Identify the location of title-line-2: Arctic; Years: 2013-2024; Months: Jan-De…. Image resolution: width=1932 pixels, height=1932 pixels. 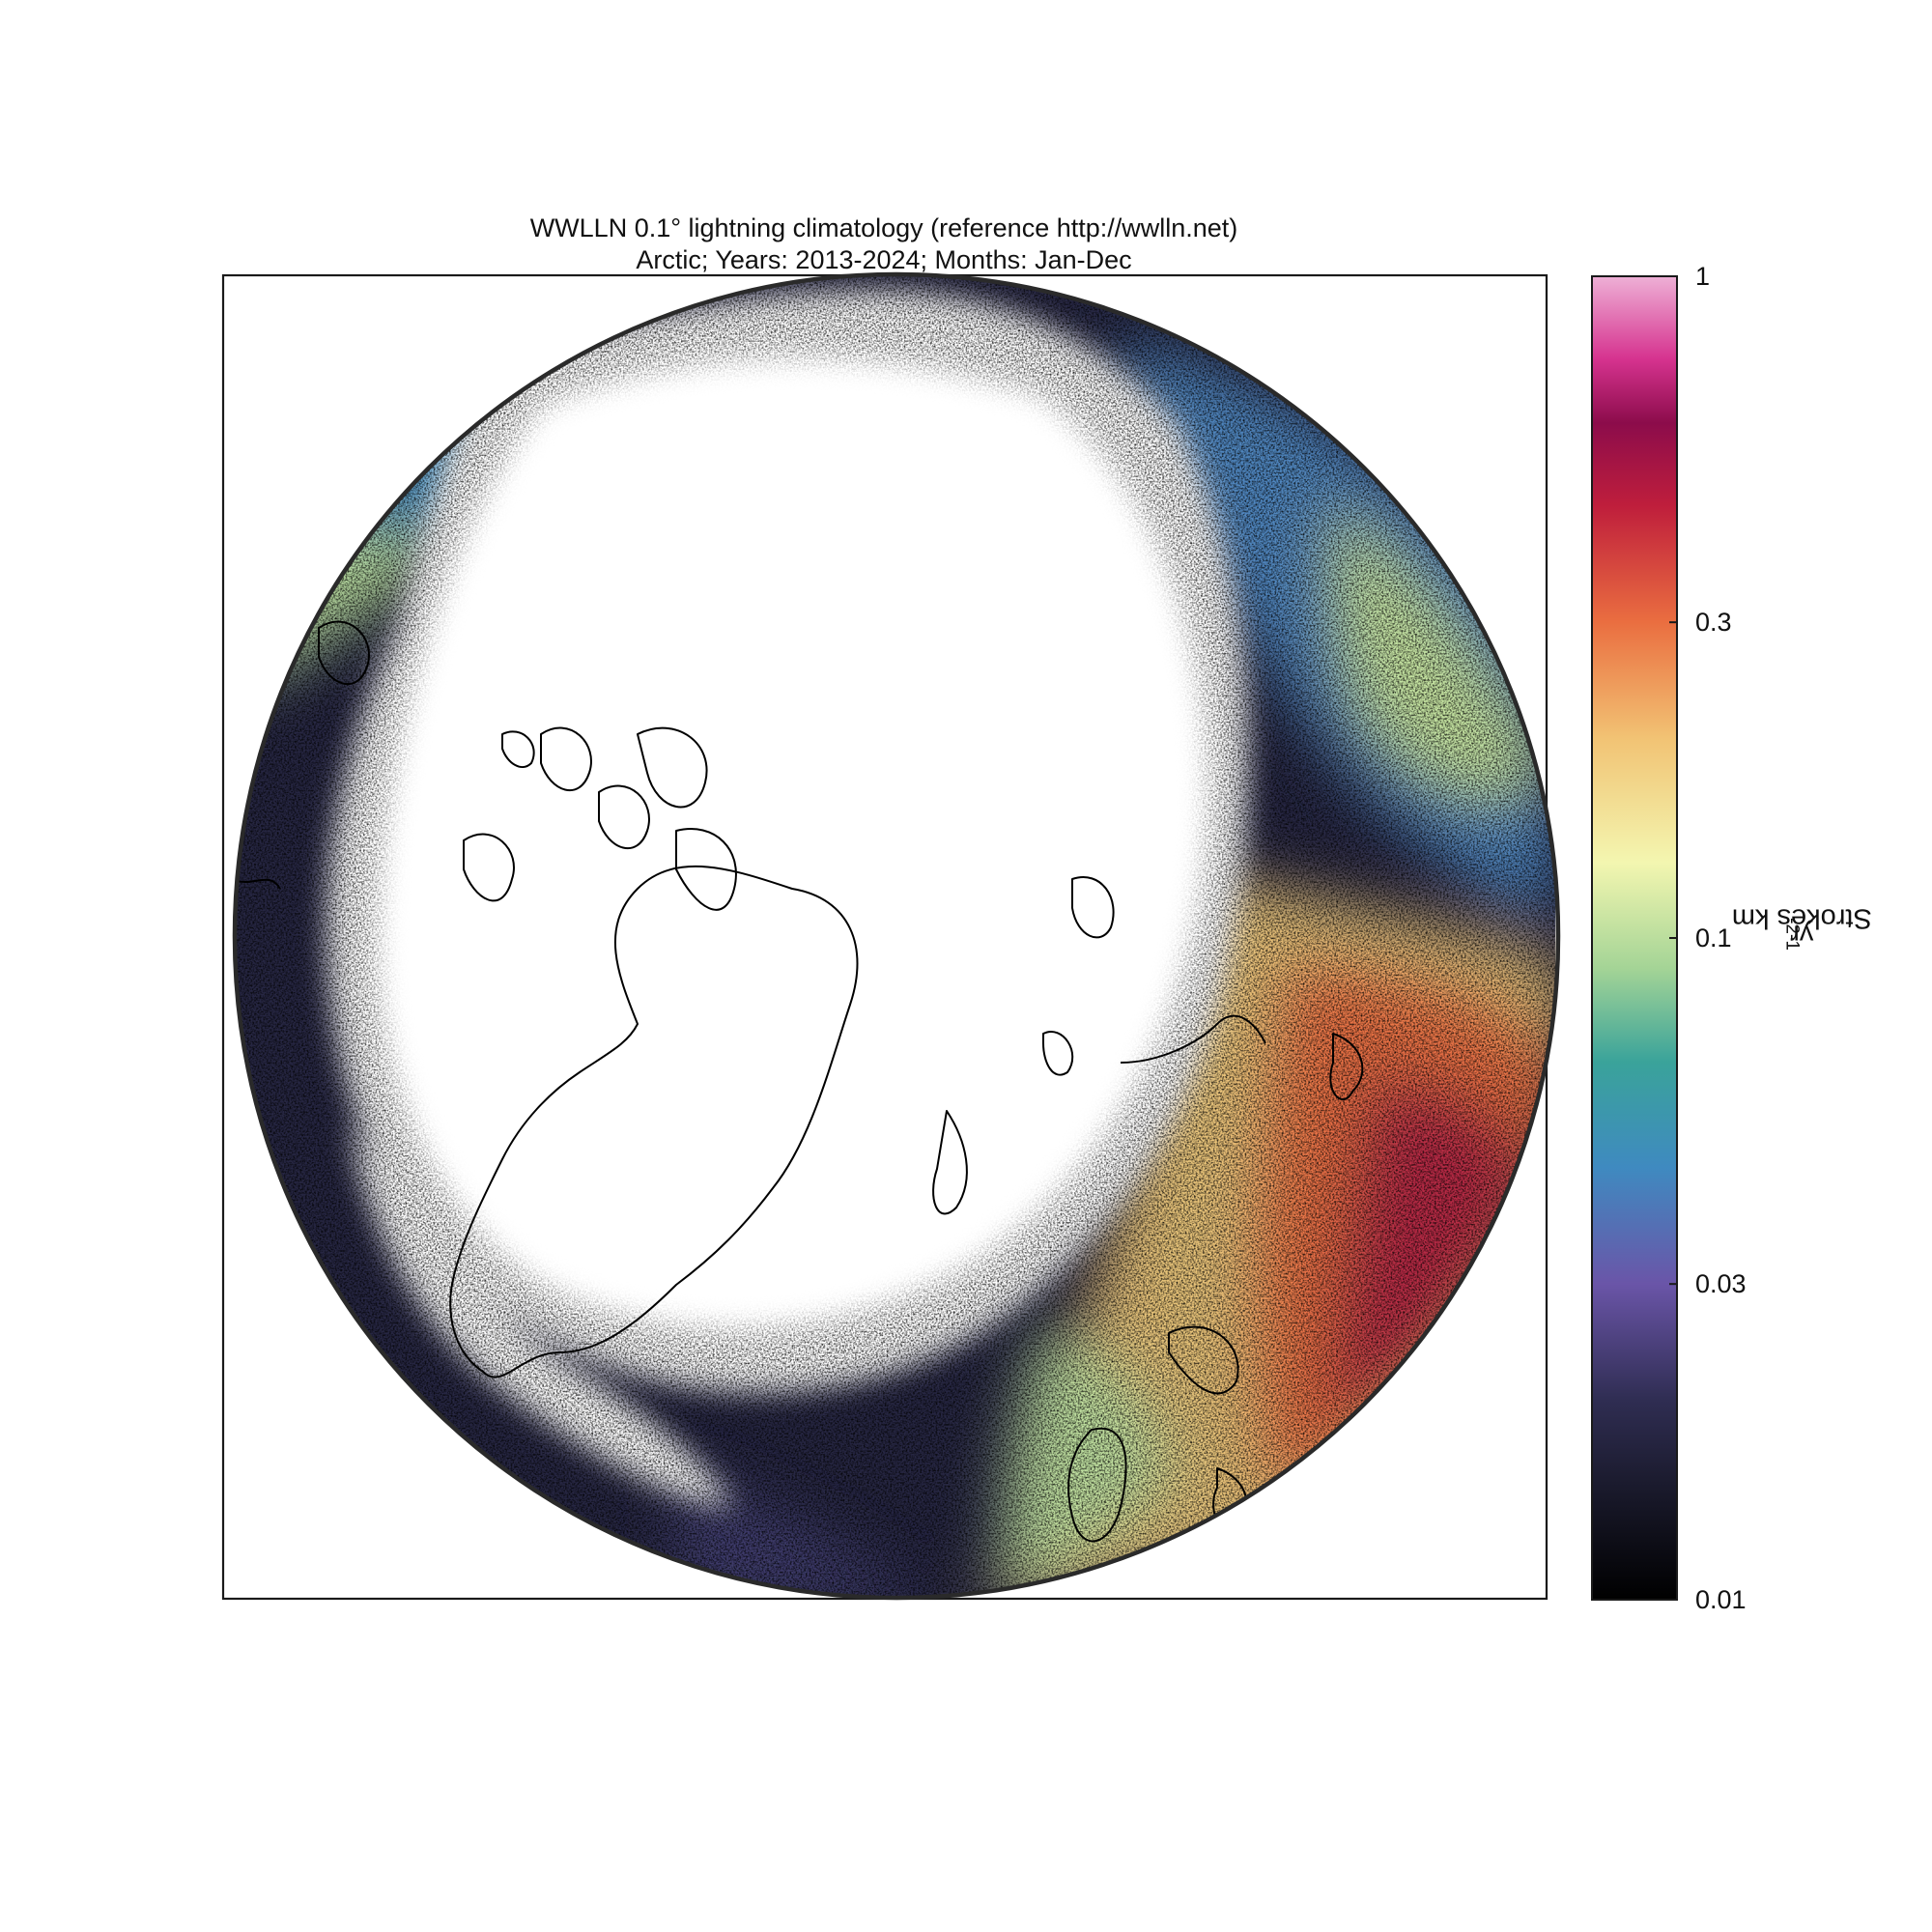
(884, 259).